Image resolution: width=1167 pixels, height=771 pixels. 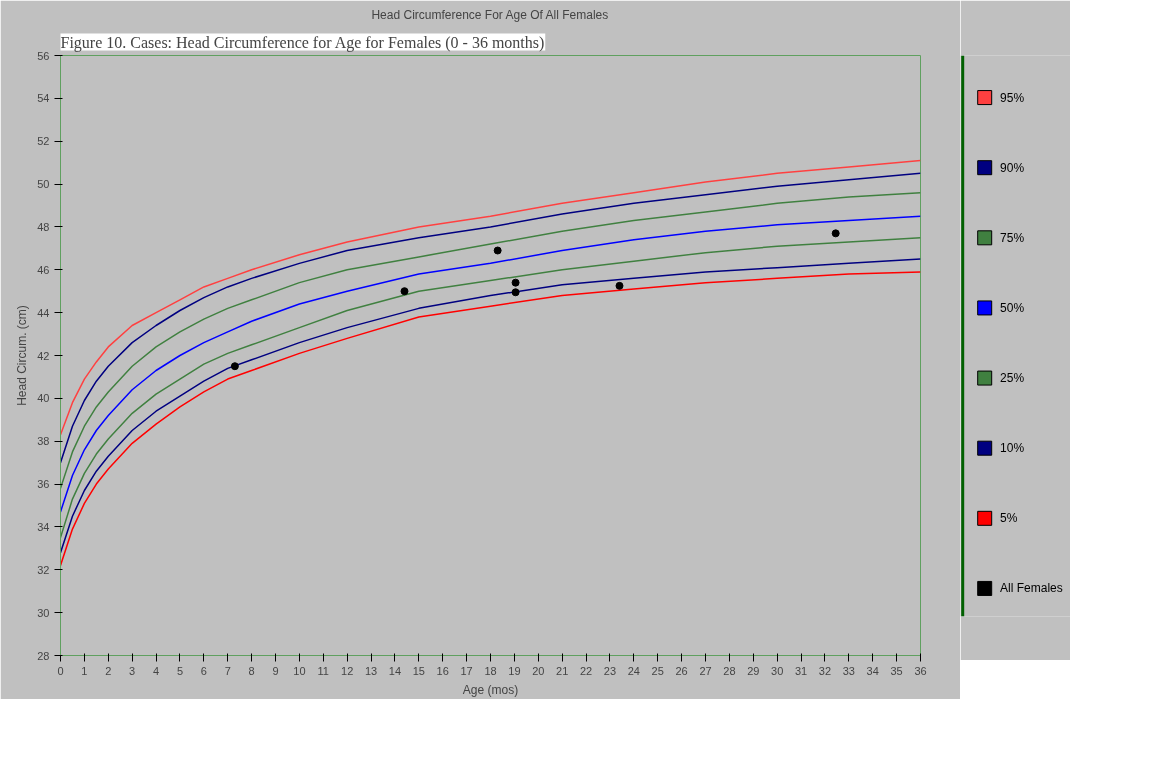 What do you see at coordinates (180, 670) in the screenshot?
I see `x-tick-label: 5` at bounding box center [180, 670].